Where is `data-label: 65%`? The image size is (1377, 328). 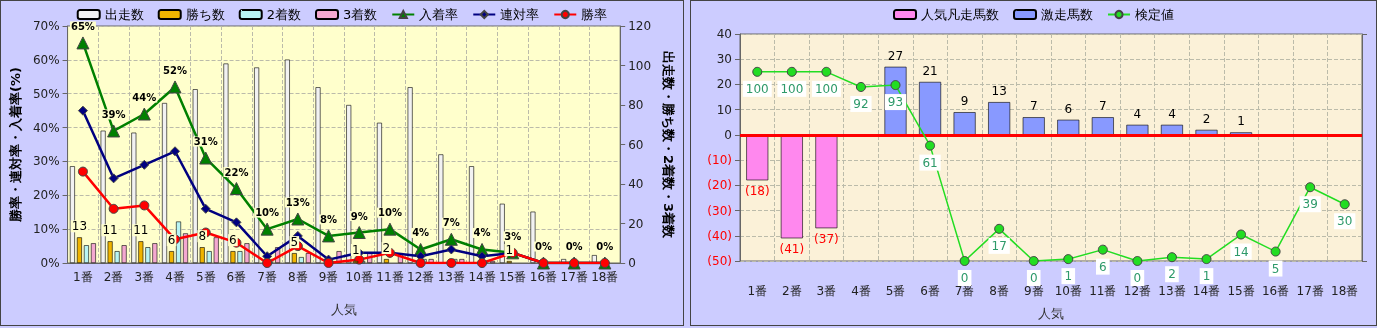 data-label: 65% is located at coordinates (82, 26).